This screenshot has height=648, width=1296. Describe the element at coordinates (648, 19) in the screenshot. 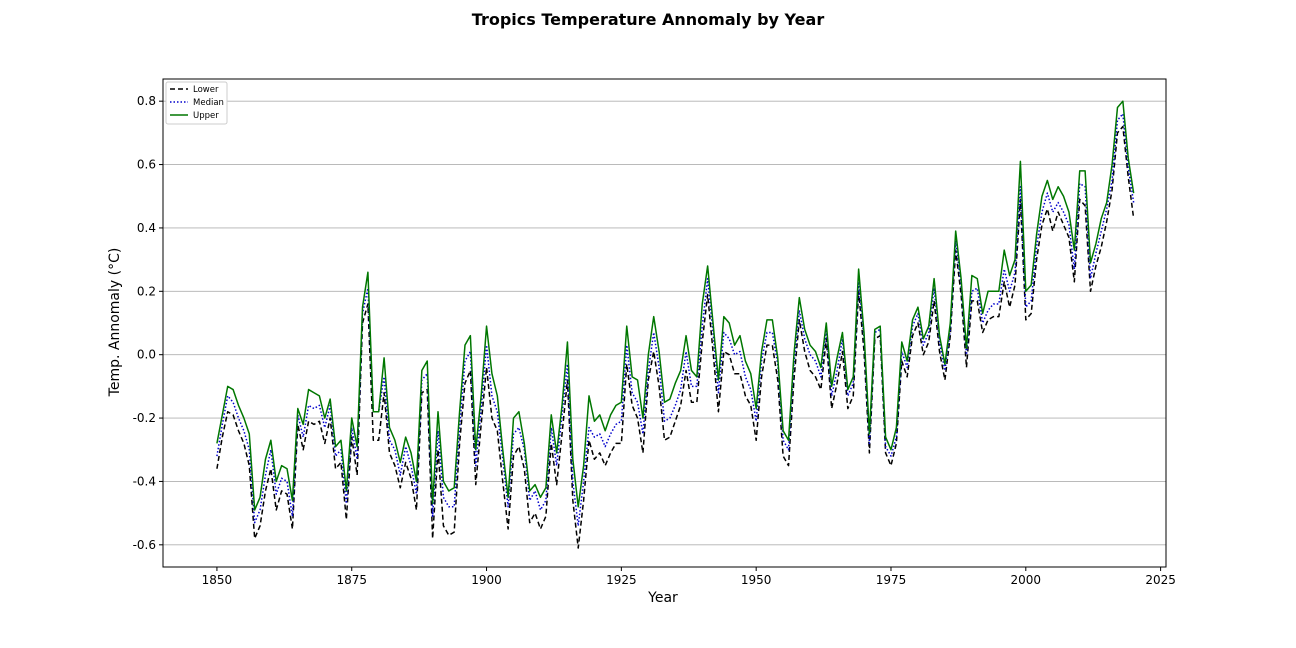

I see `chart-title: Tropics Temperature Annomaly by Year` at that location.